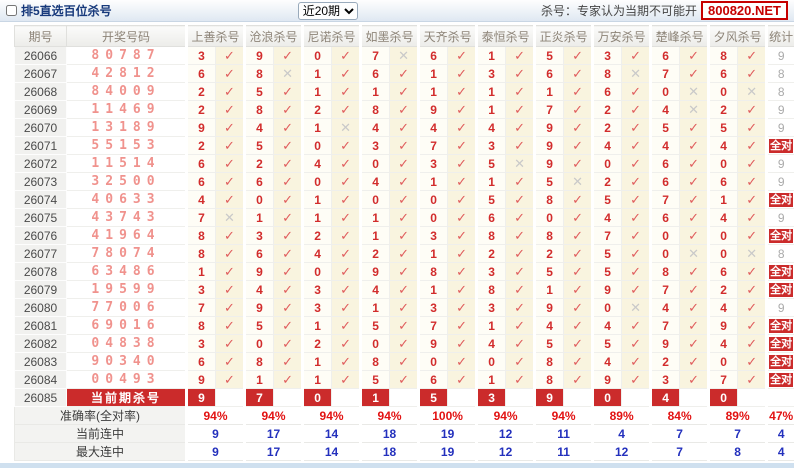  What do you see at coordinates (127, 164) in the screenshot?
I see `draw-number-cell: 11514` at bounding box center [127, 164].